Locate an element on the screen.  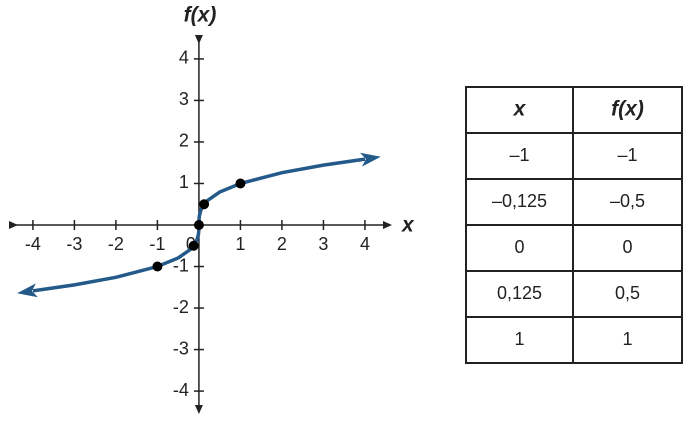
y-tick-label: -2 is located at coordinates (181, 307).